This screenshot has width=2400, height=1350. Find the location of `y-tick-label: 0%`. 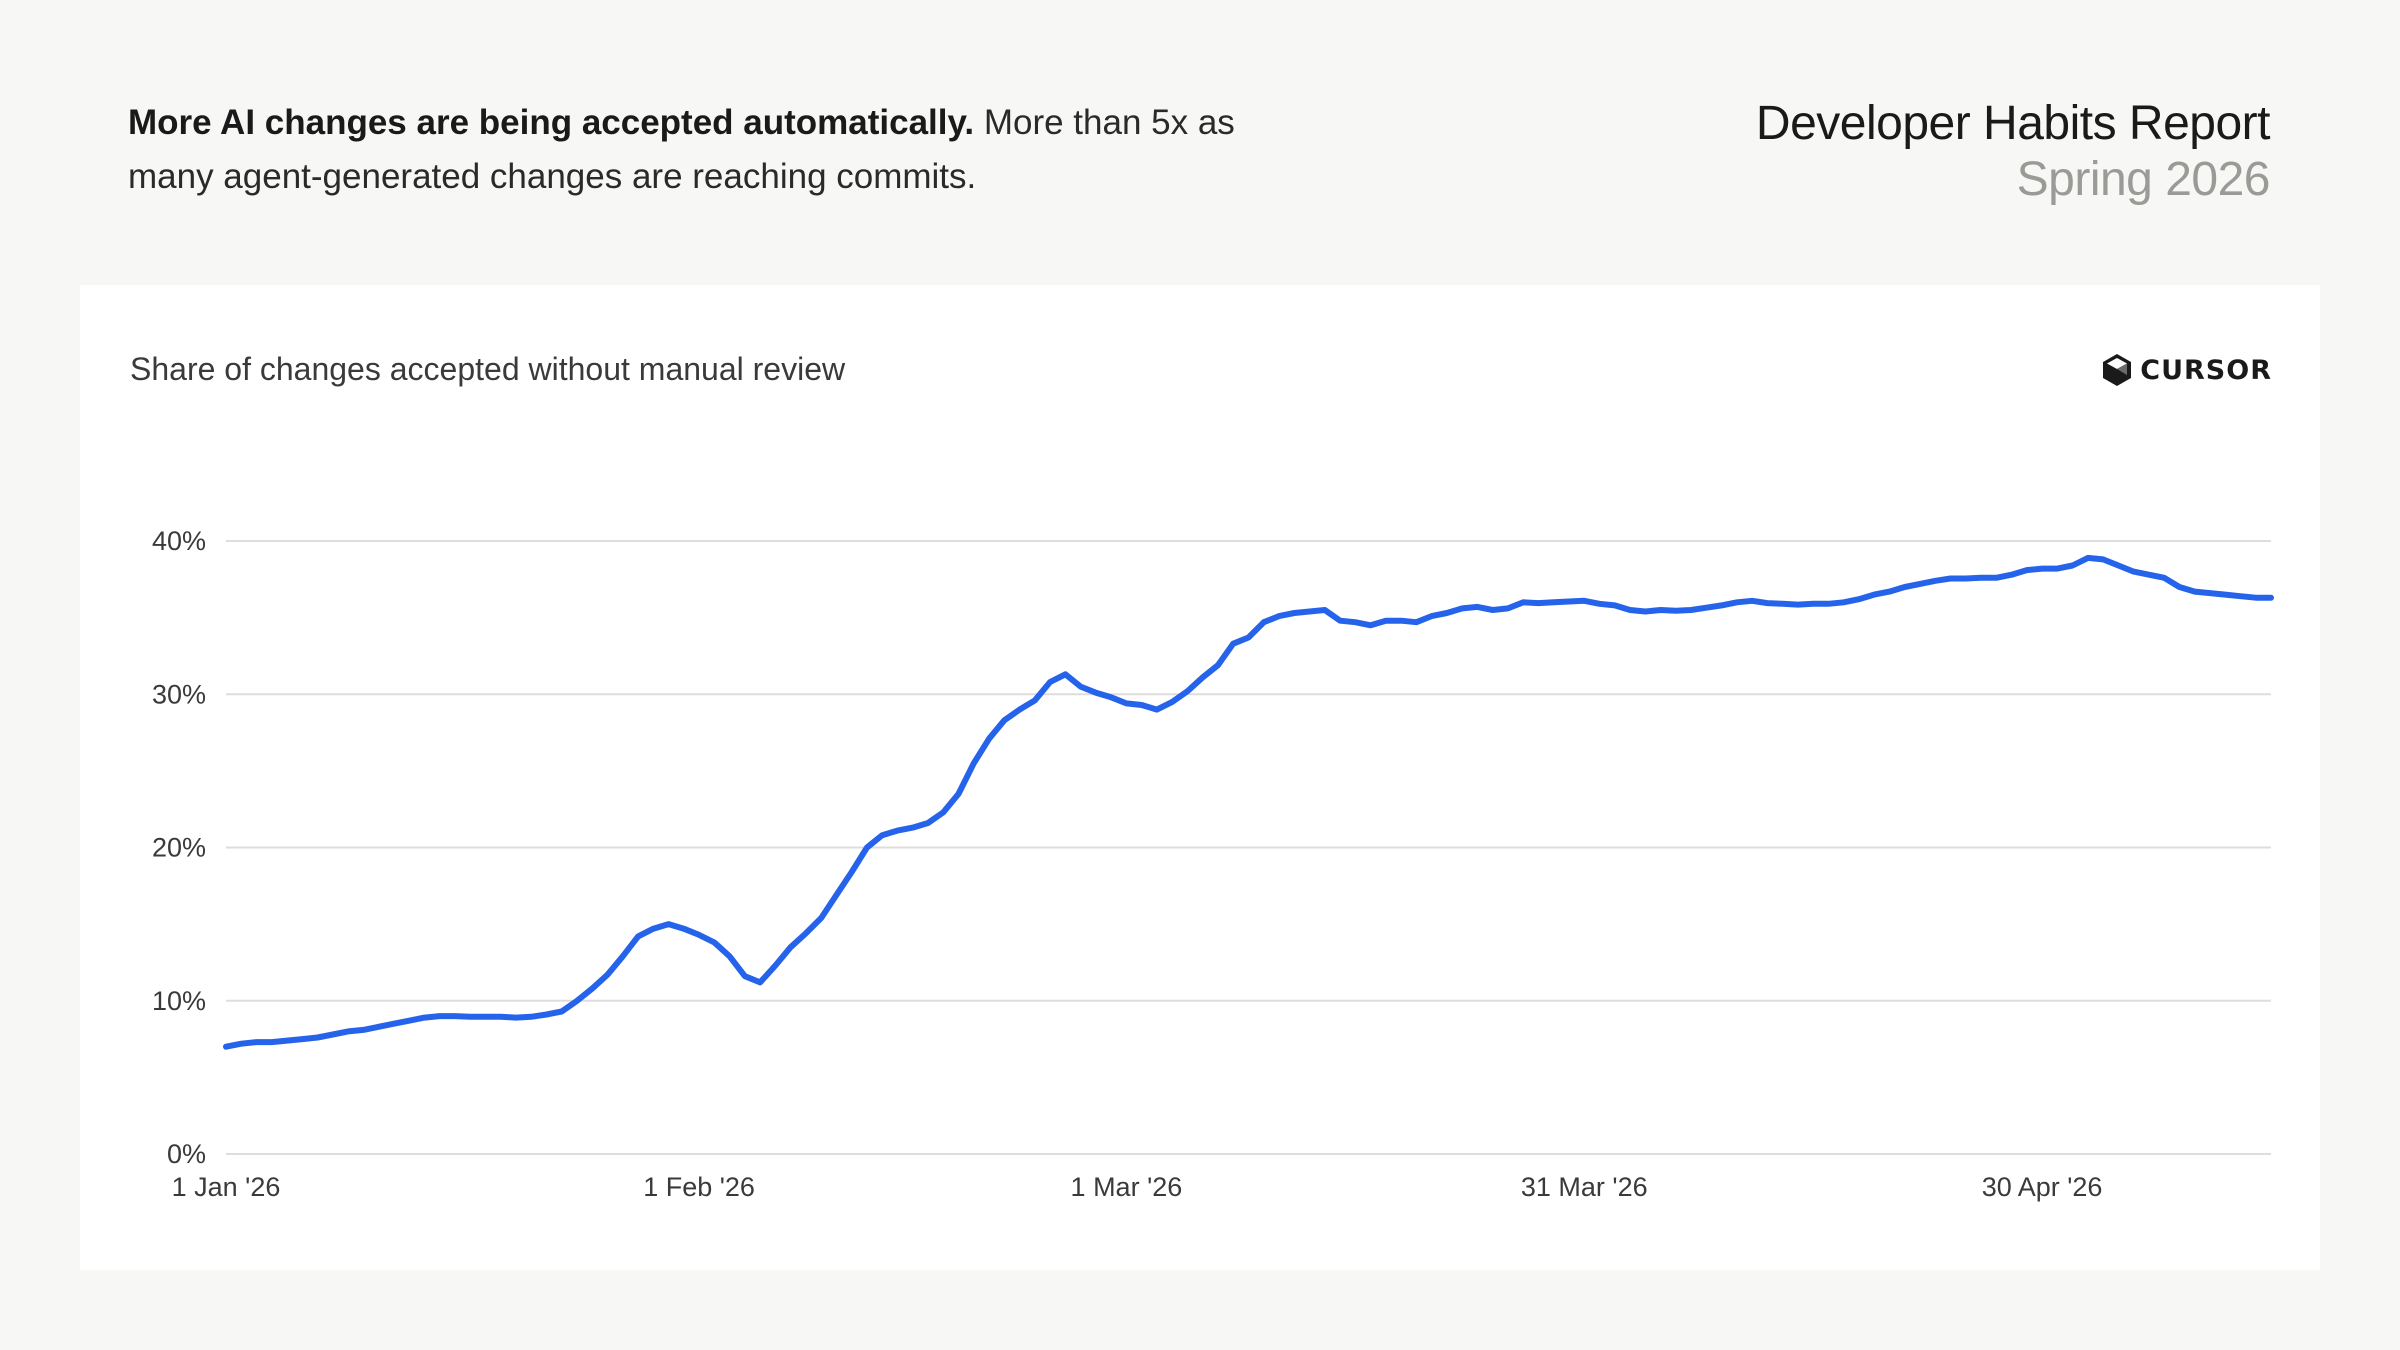

y-tick-label: 0% is located at coordinates (186, 1154).